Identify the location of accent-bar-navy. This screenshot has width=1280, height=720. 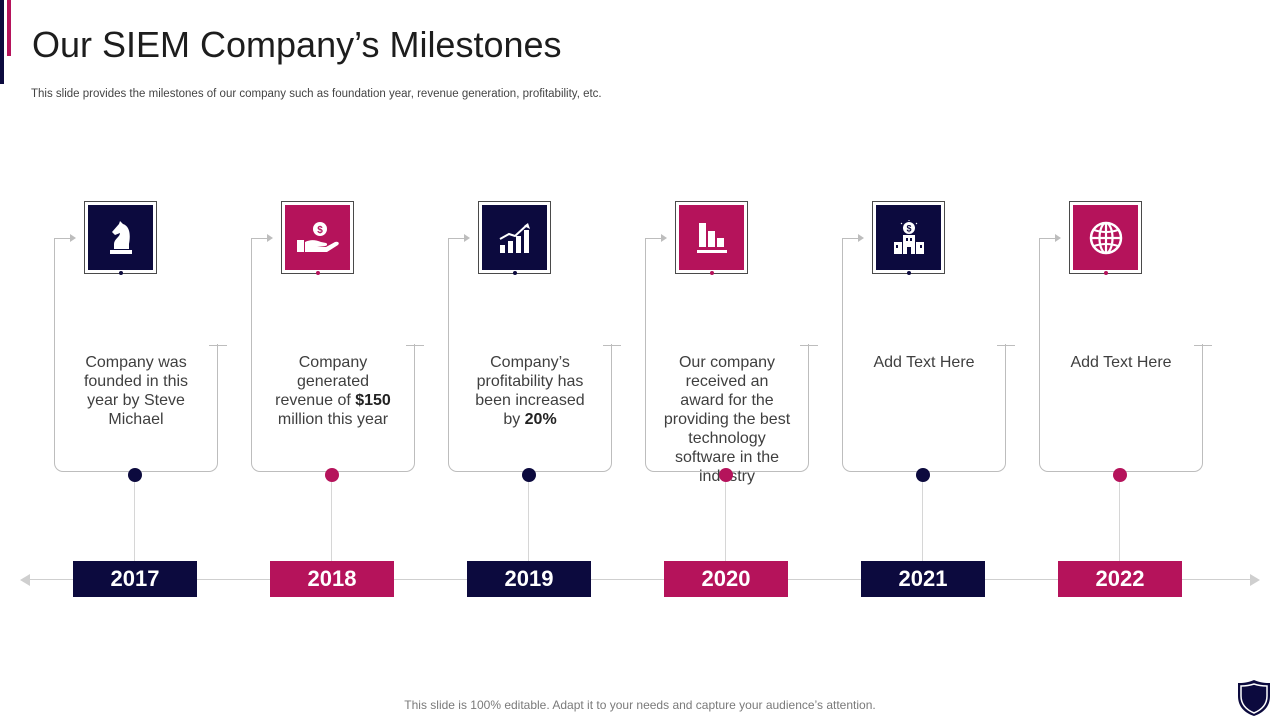
(2, 42).